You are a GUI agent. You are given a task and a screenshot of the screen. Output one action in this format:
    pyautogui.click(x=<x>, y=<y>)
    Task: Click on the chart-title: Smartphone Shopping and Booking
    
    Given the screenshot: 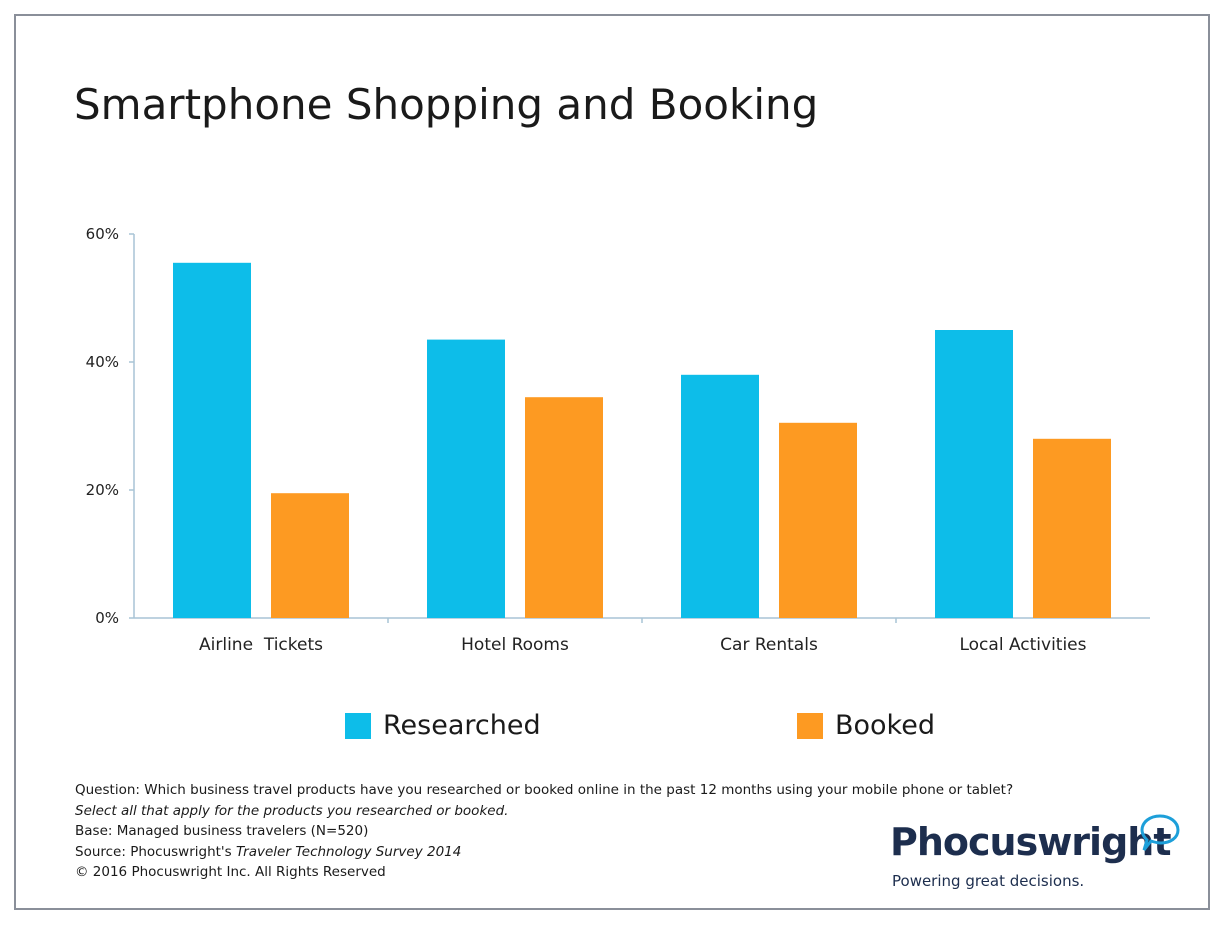 What is the action you would take?
    pyautogui.click(x=446, y=104)
    